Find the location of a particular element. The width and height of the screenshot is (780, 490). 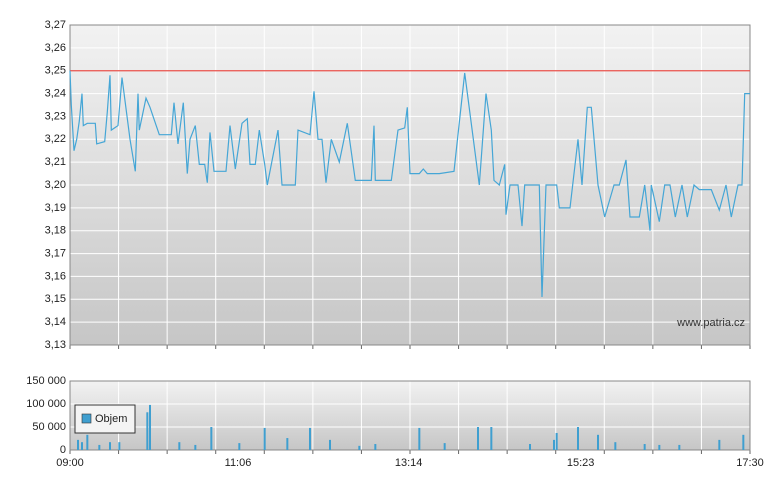

y-tick-label: 3,18 is located at coordinates (55, 231).